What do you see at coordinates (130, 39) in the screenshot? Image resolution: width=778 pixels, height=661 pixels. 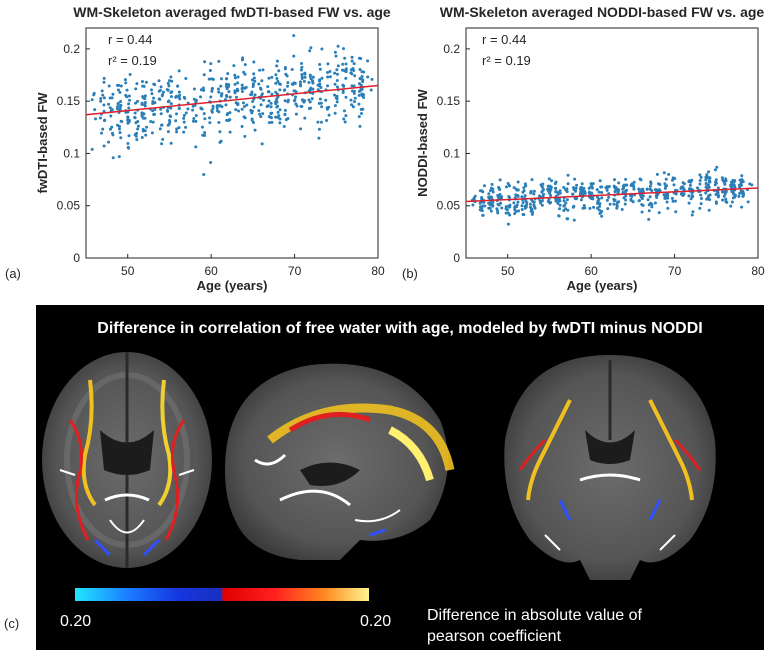 I see `chart-a-r: r = 0.44` at bounding box center [130, 39].